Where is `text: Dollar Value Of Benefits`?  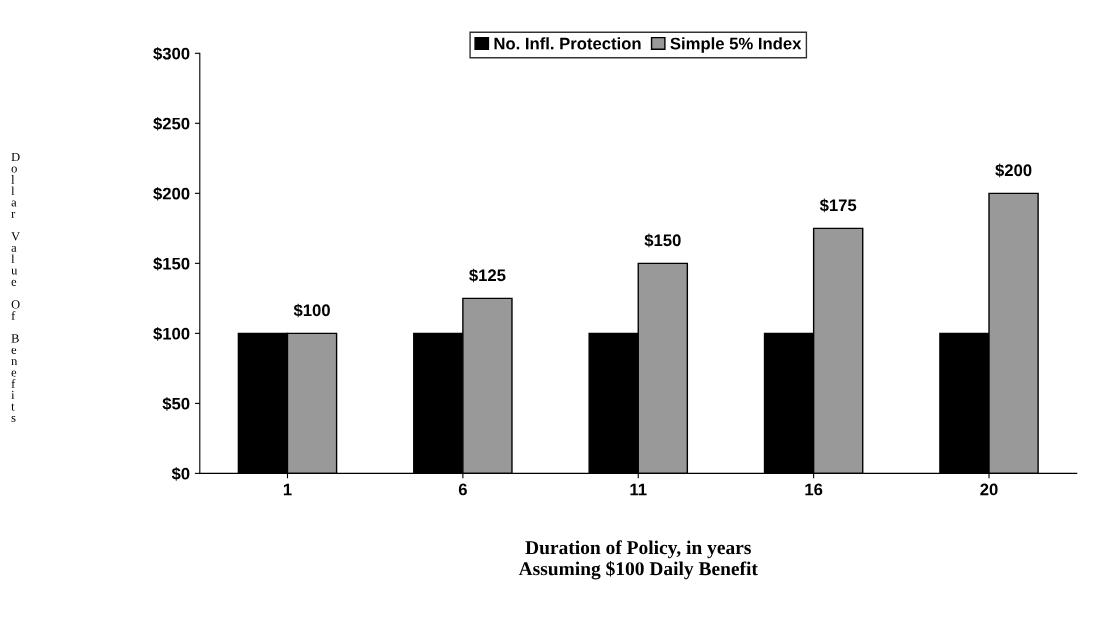 text: Dollar Value Of Benefits is located at coordinates (15, 287).